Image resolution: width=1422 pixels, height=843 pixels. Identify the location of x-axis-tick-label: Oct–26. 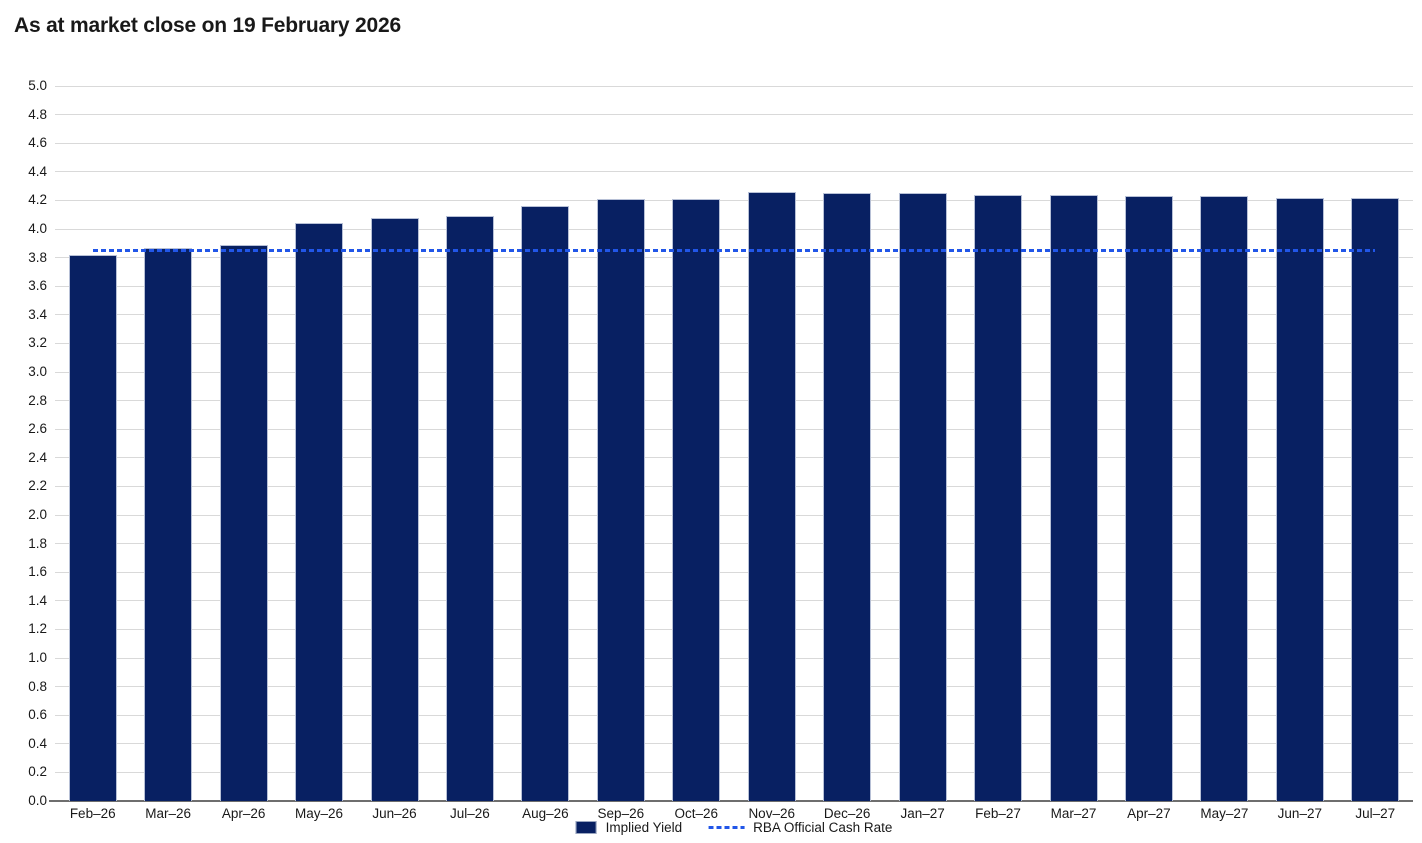
(696, 813).